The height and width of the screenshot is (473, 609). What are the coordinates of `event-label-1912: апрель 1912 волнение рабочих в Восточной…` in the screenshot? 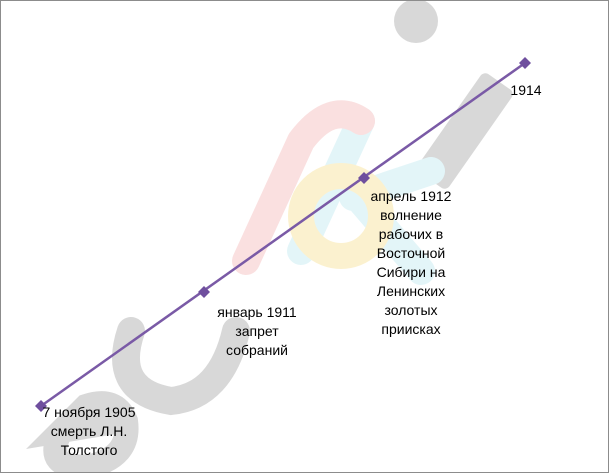 It's located at (411, 262).